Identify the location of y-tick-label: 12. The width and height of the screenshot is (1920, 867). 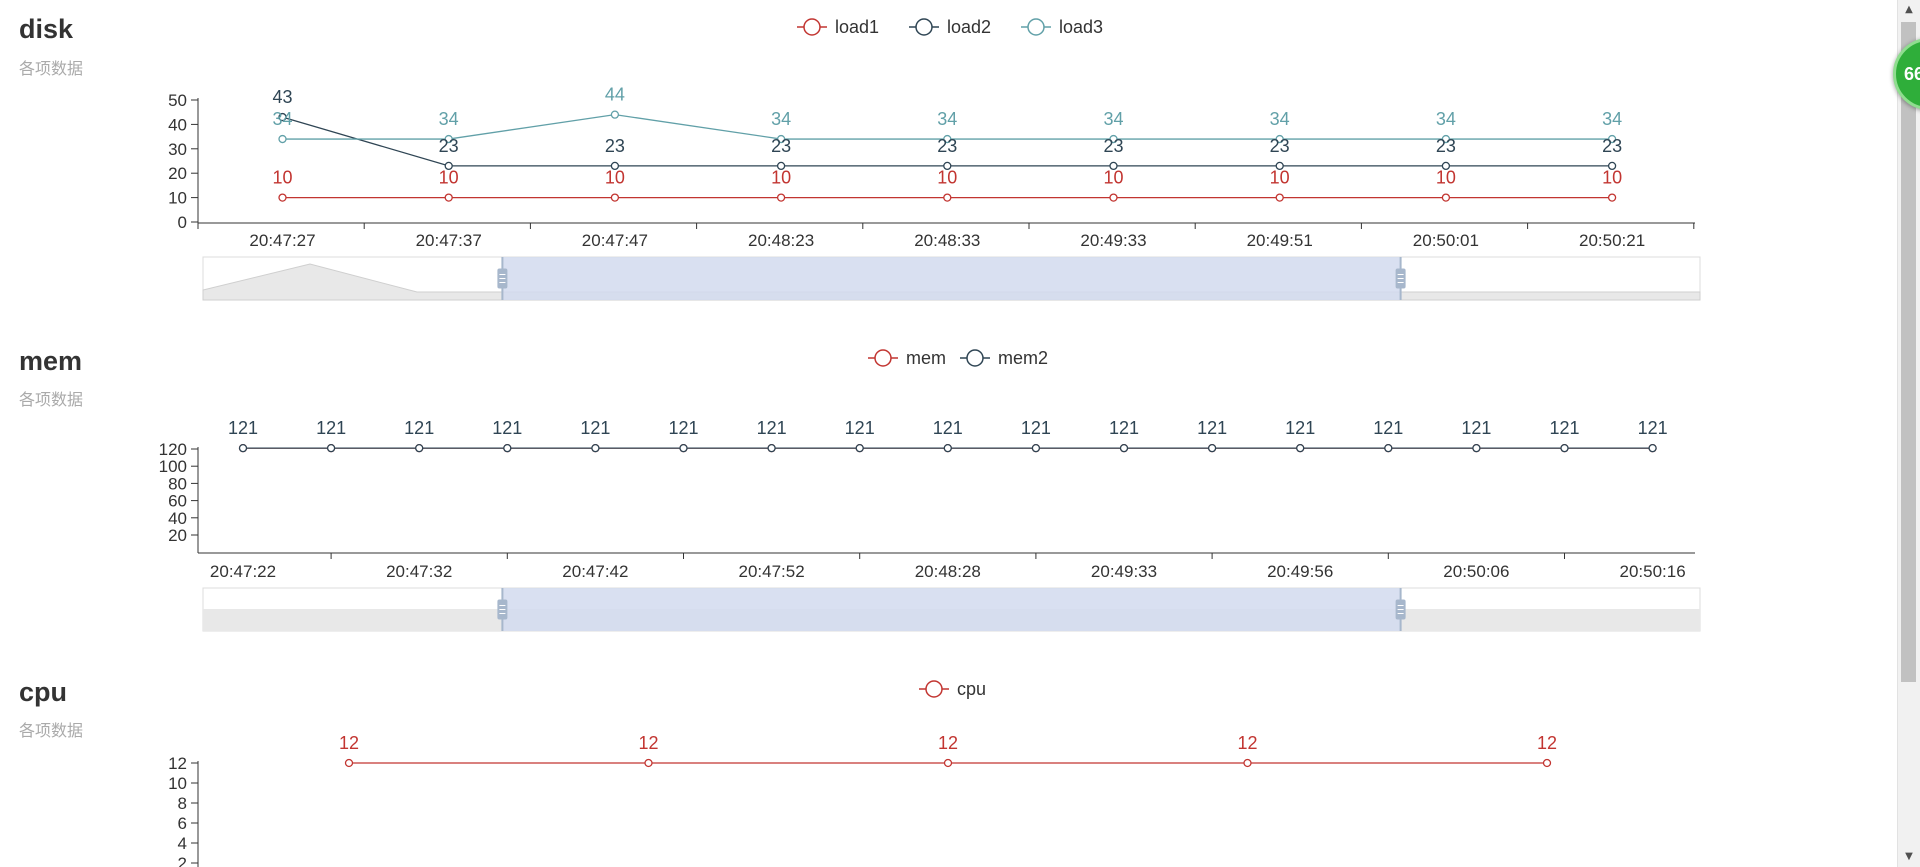
(177, 763).